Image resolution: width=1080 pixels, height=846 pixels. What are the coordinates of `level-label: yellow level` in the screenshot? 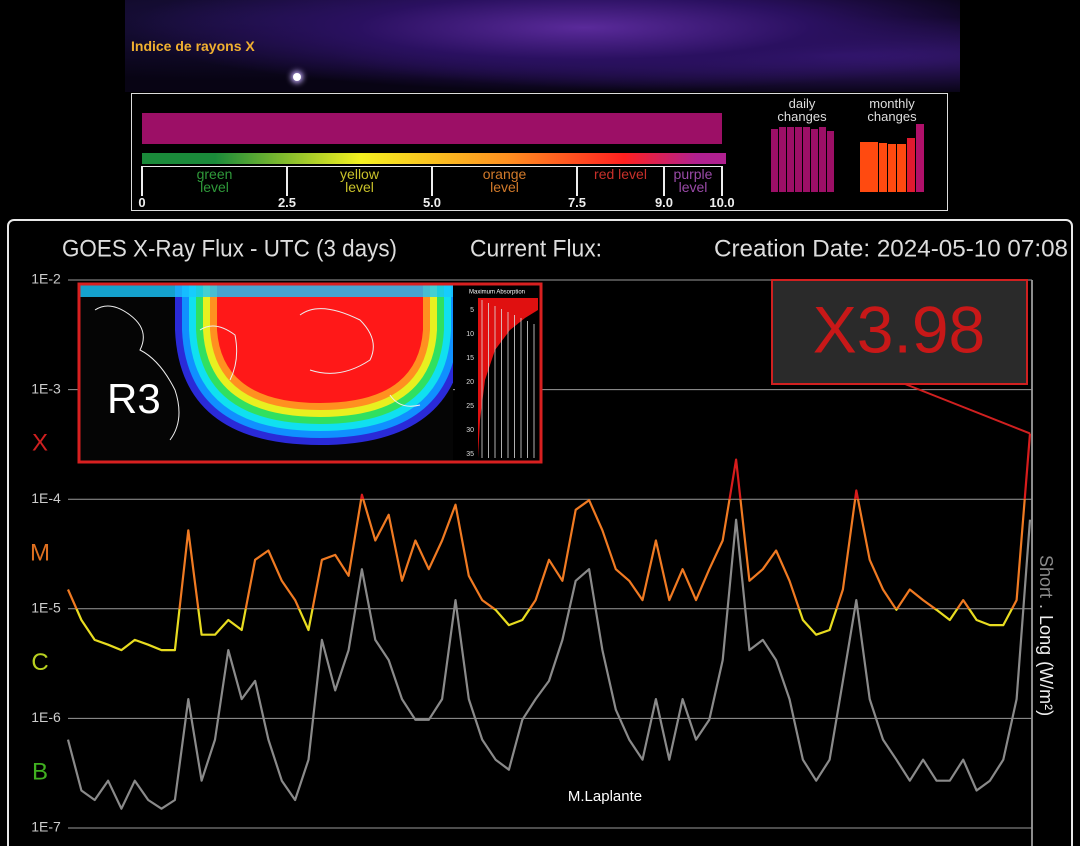 It's located at (359, 180).